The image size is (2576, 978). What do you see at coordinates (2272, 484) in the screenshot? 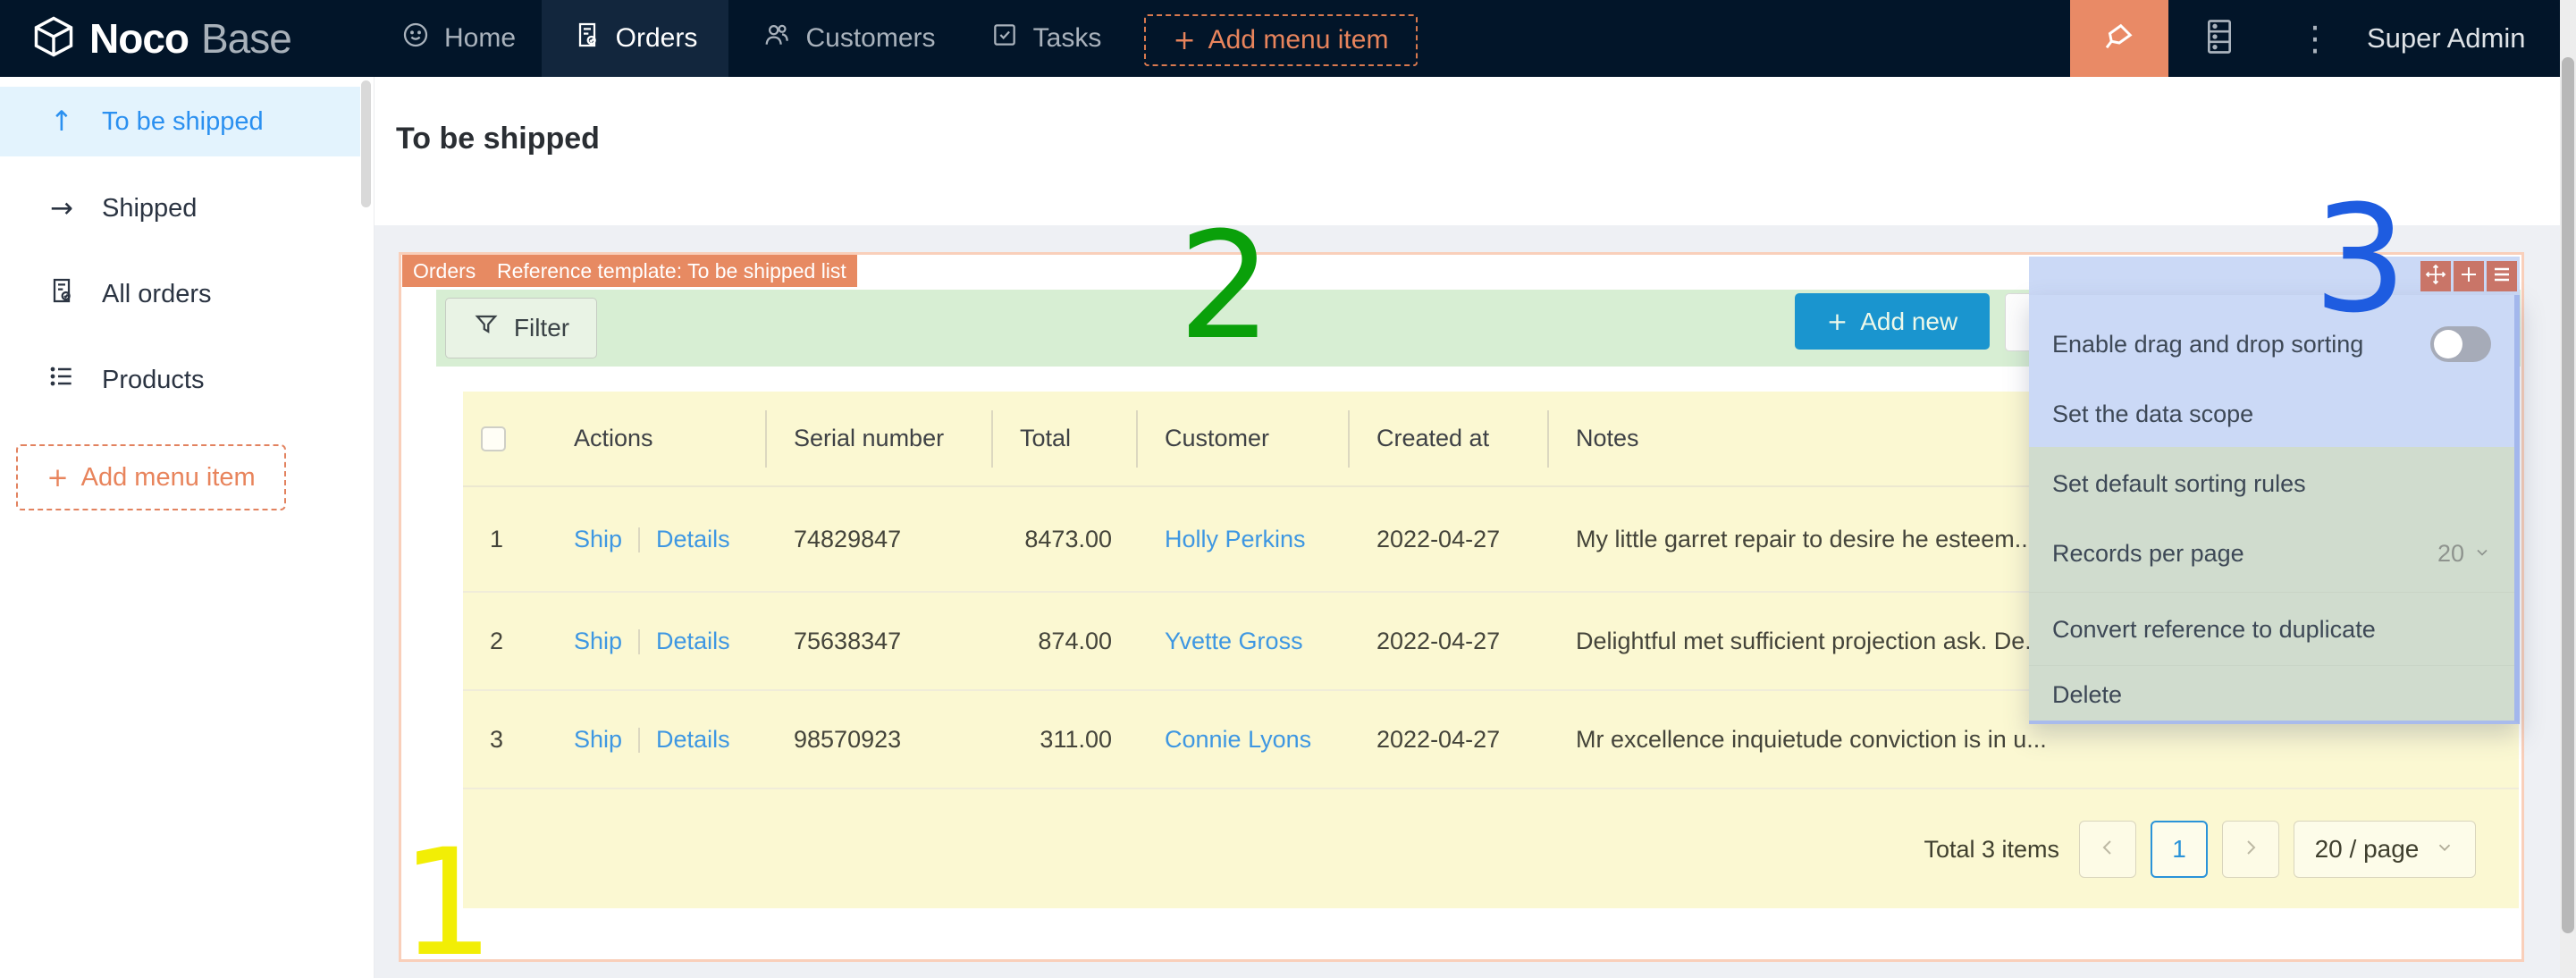
I see `menu-item-set-default-sorting: Set default sorting rules` at bounding box center [2272, 484].